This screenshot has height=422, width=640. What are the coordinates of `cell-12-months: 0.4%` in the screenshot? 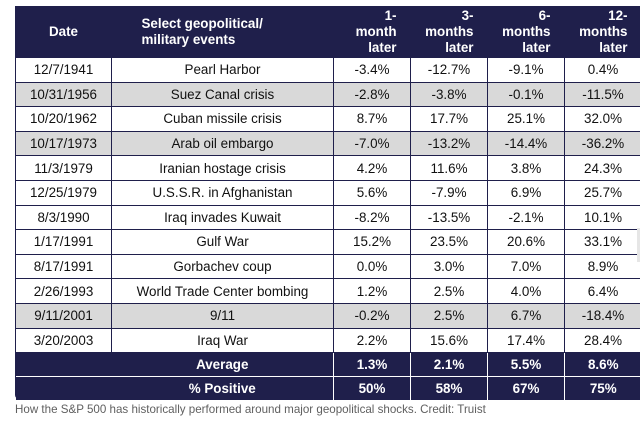 It's located at (602, 70).